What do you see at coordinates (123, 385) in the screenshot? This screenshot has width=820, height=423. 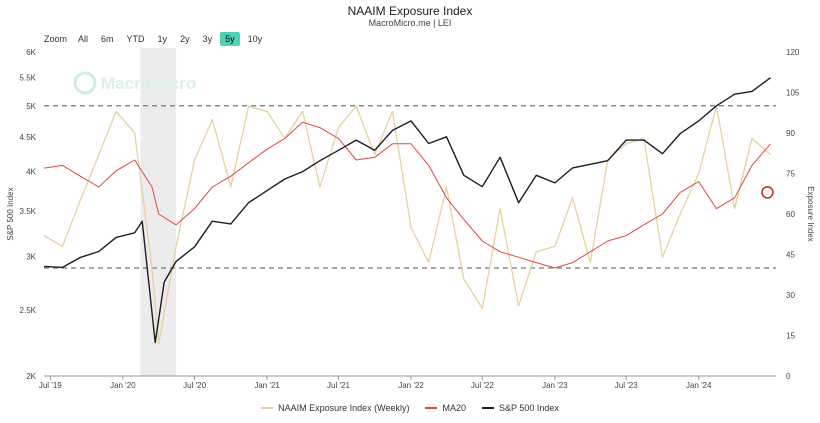 I see `x-tick-label: Jan '20` at bounding box center [123, 385].